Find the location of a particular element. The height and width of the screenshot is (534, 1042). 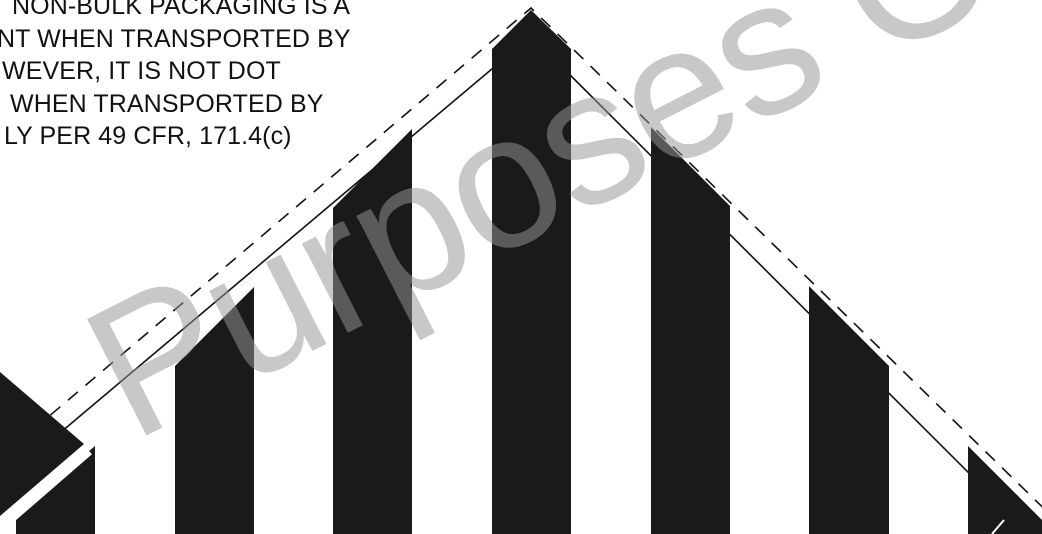

notice-line: NON-BULK PACKAGING IS A is located at coordinates (181, 10).